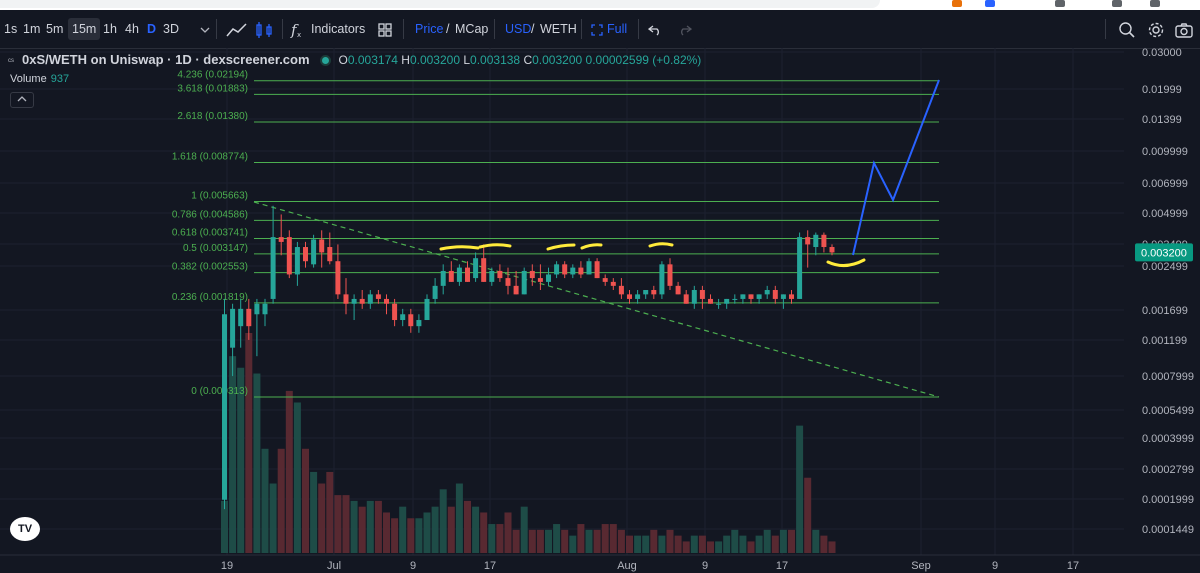  Describe the element at coordinates (11, 29) in the screenshot. I see `timeframe-1s: 1s` at that location.